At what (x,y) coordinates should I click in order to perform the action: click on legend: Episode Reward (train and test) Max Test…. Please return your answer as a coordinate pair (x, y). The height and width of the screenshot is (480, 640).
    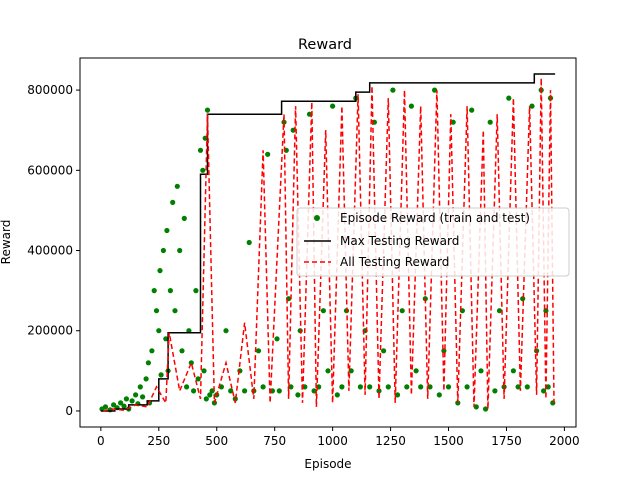
    Looking at the image, I should click on (433, 242).